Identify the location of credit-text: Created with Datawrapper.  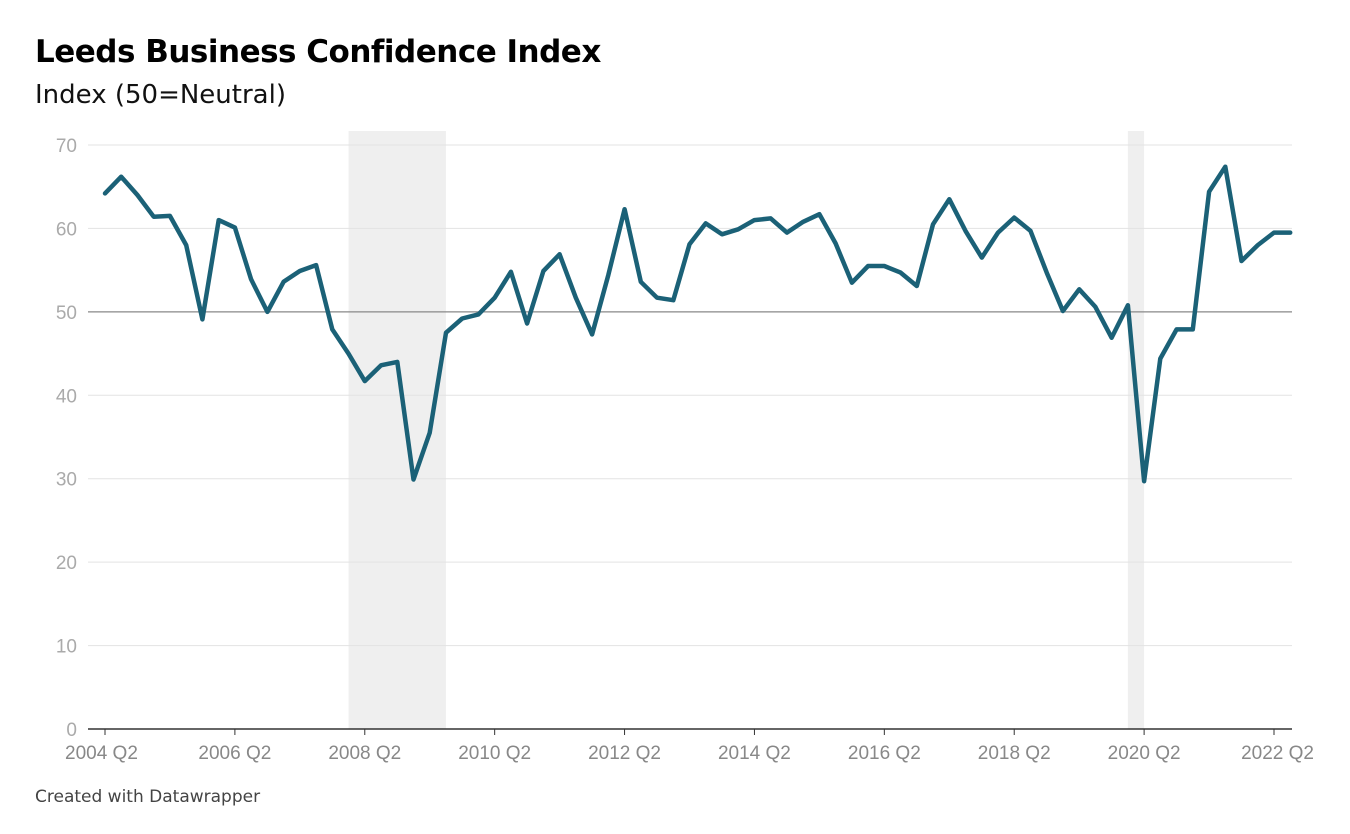
(148, 797).